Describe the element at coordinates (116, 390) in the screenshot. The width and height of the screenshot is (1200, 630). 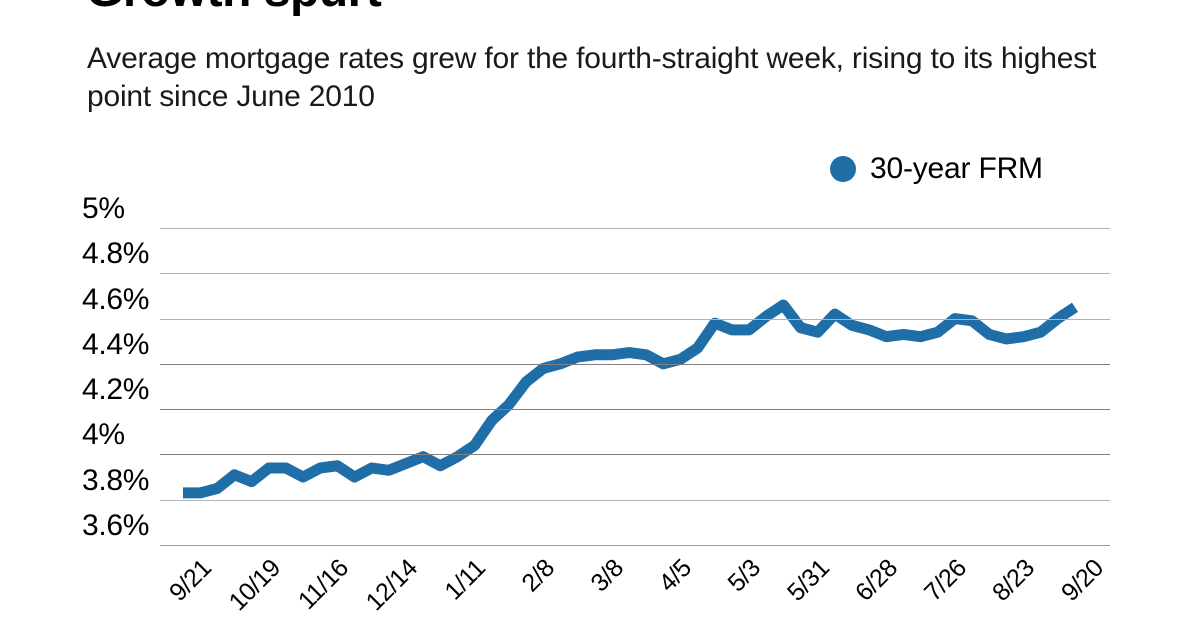
I see `y-axis-tick-label: 4.2%` at that location.